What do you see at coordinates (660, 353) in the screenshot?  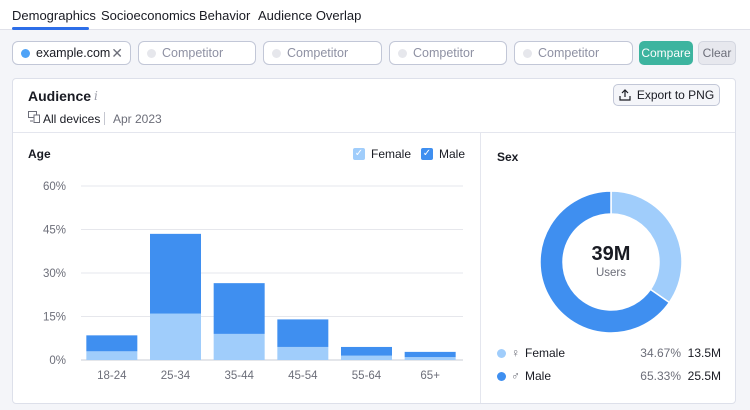 I see `female-percent: 34.67%` at bounding box center [660, 353].